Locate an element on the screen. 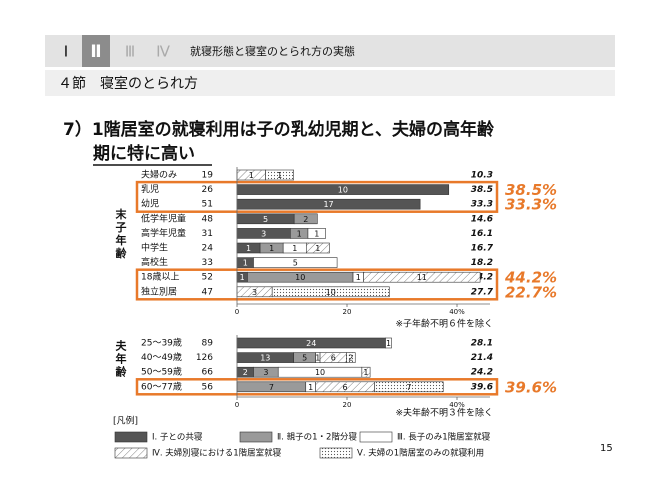 This screenshot has width=665, height=500. legend-title: [凡例] is located at coordinates (125, 421).